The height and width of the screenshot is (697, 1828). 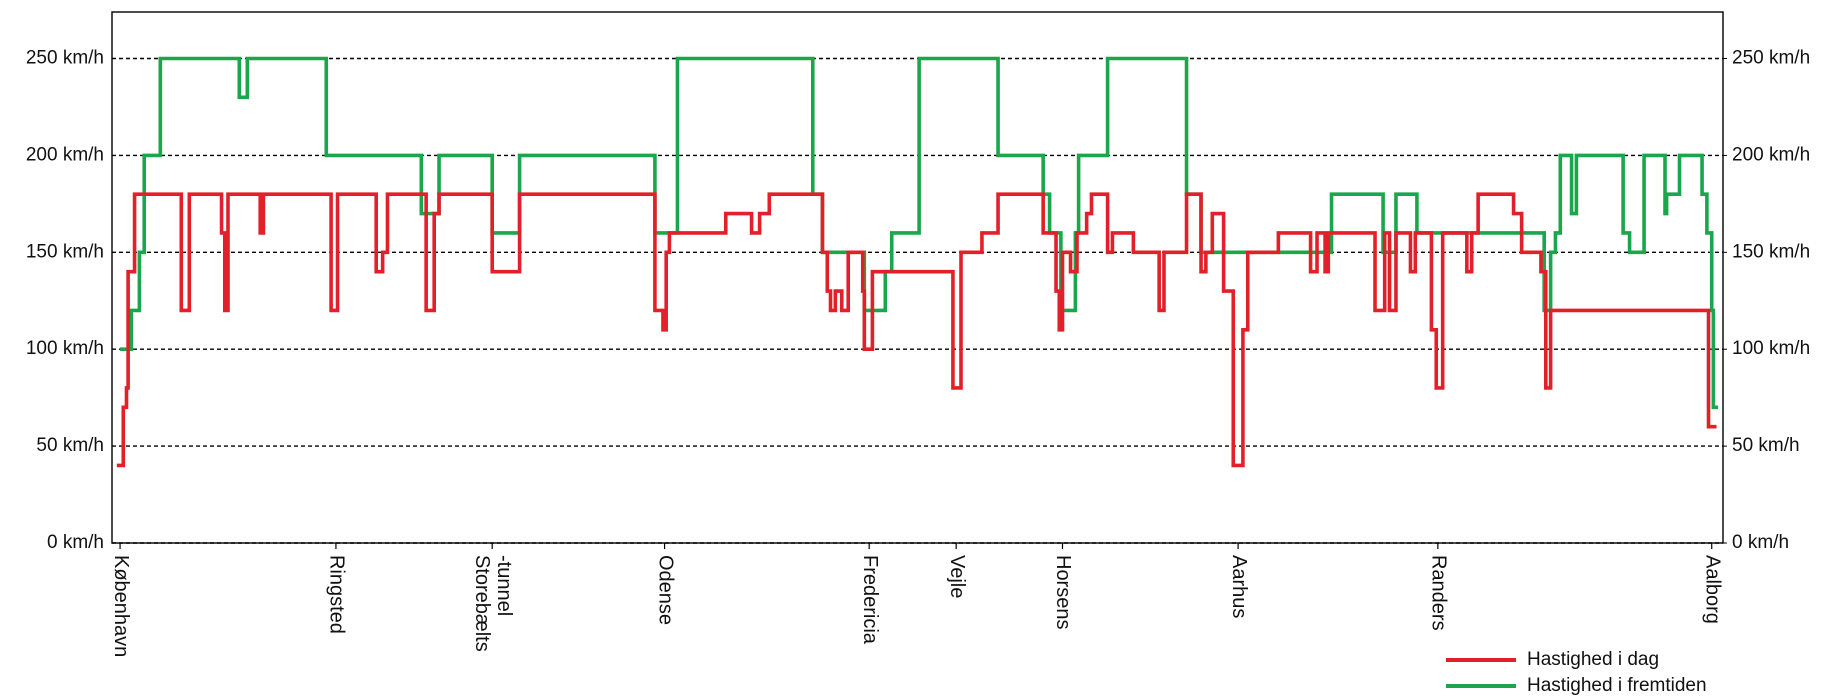 What do you see at coordinates (1771, 154) in the screenshot?
I see `y2-tick-label: 200 km/h` at bounding box center [1771, 154].